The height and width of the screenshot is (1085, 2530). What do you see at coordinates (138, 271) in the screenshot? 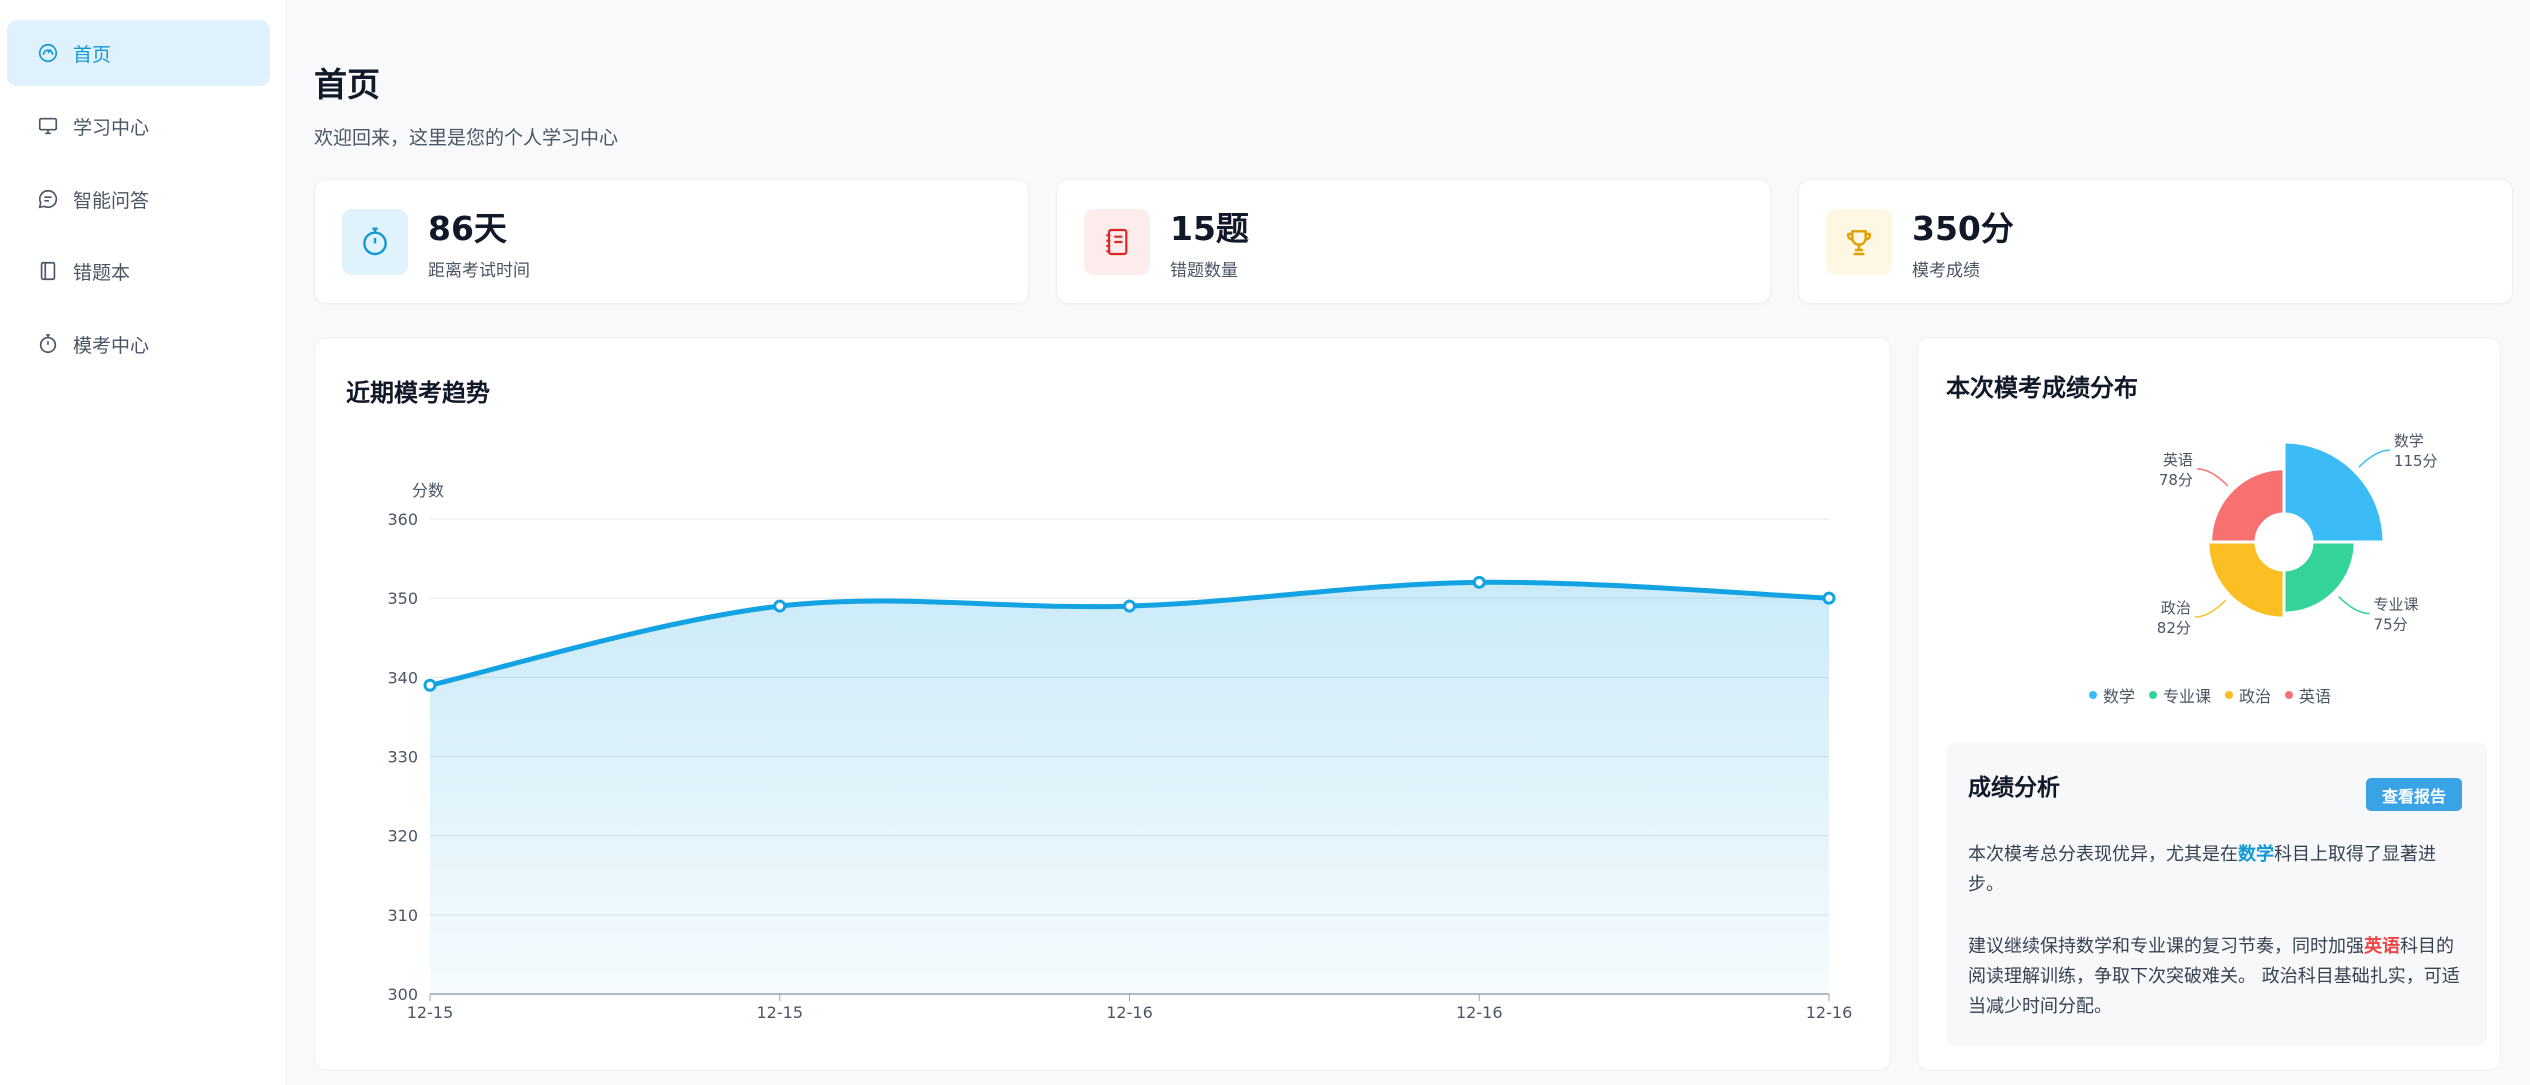
I see `sidebar-item-mistake-book: 错题本` at bounding box center [138, 271].